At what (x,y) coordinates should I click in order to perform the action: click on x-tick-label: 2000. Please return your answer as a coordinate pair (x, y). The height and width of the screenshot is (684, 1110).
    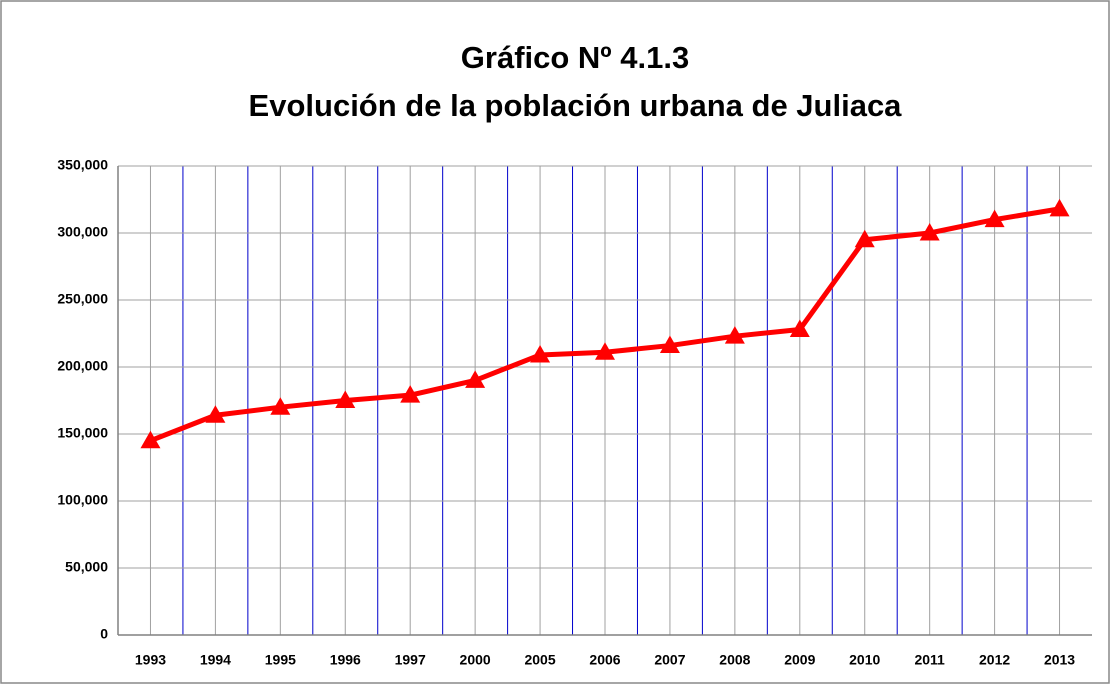
    Looking at the image, I should click on (475, 660).